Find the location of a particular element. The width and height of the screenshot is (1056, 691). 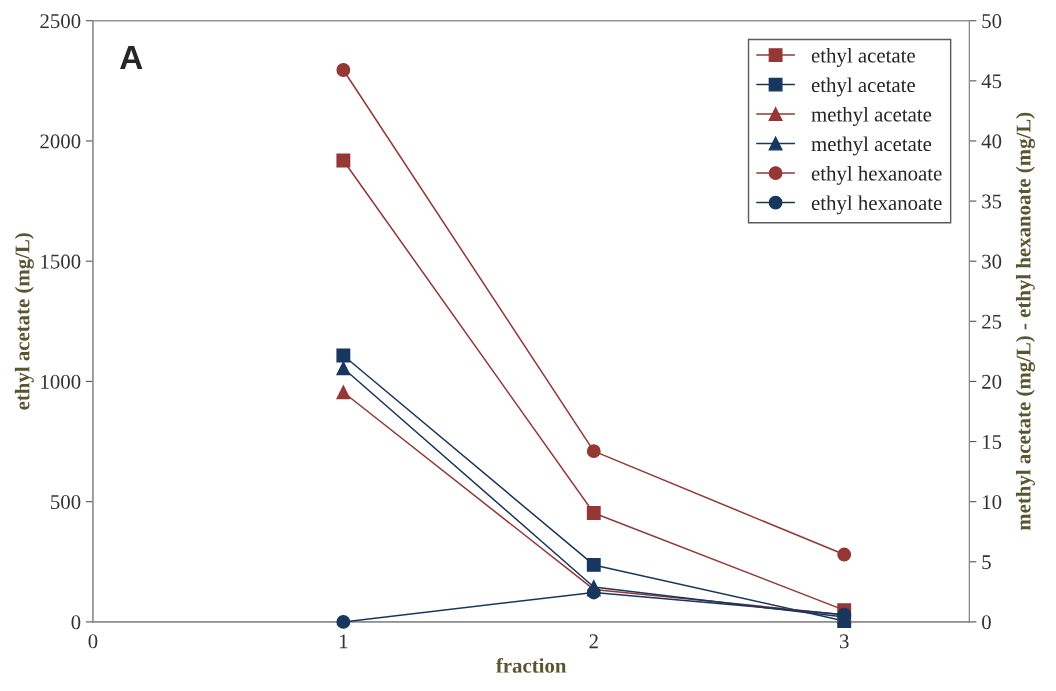

x-axis-title: fraction is located at coordinates (531, 665).